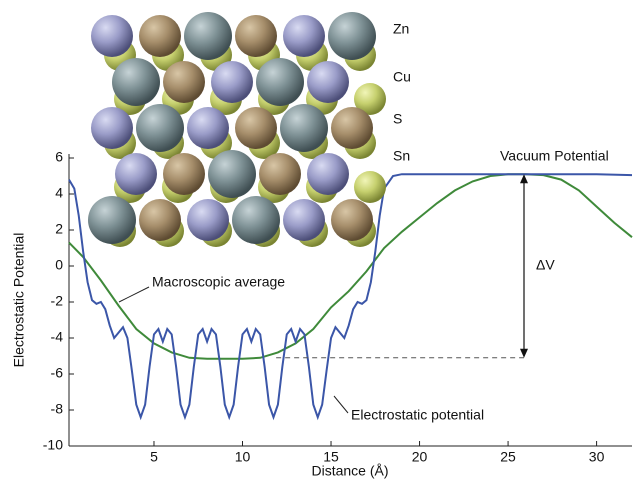 This screenshot has width=634, height=484. I want to click on x-tick-label: 20, so click(420, 457).